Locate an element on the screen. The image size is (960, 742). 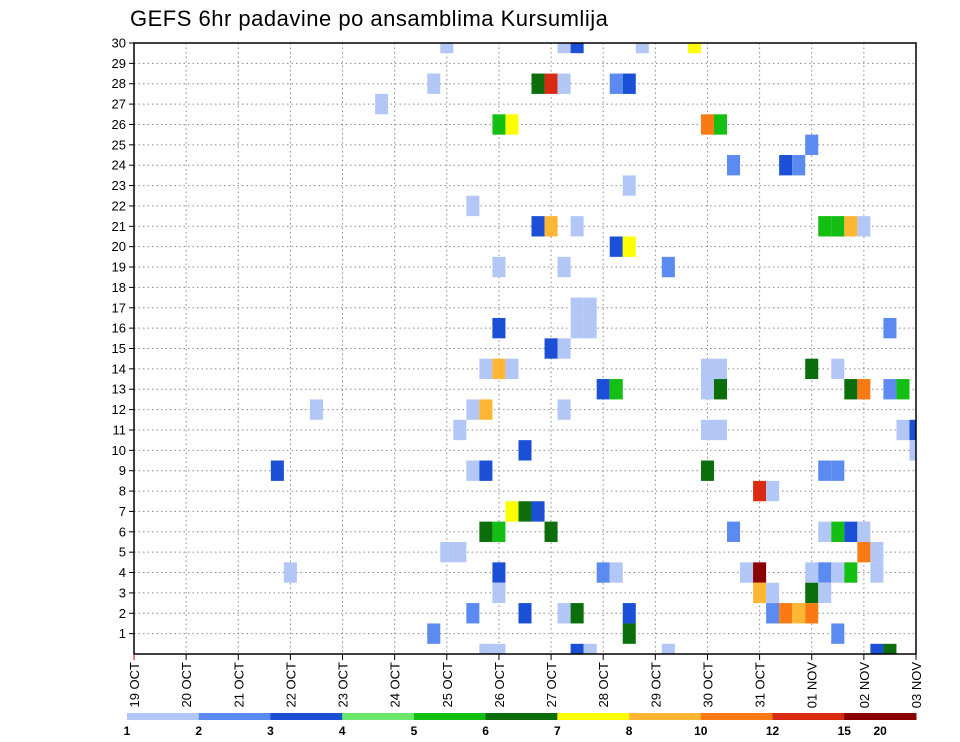
y-tick-label: 30 is located at coordinates (119, 43).